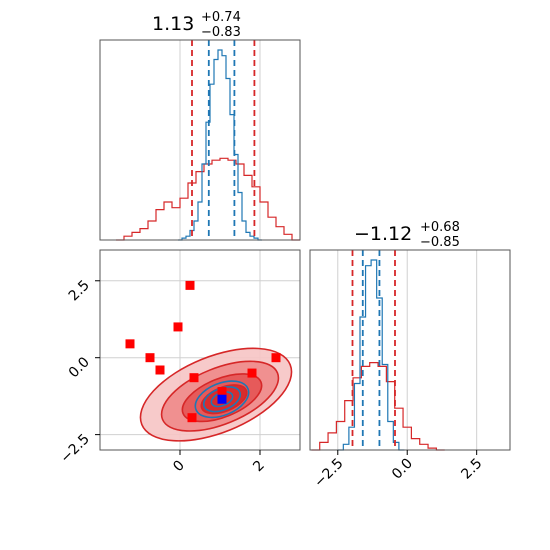  I want to click on hist-p1-red-series, so click(378, 406).